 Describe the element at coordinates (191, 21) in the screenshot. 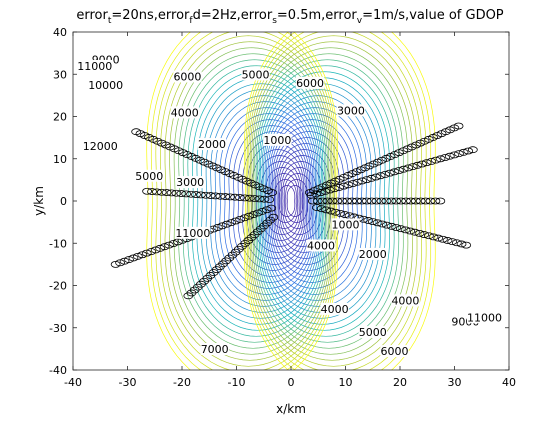

I see `title-subscript: f` at that location.